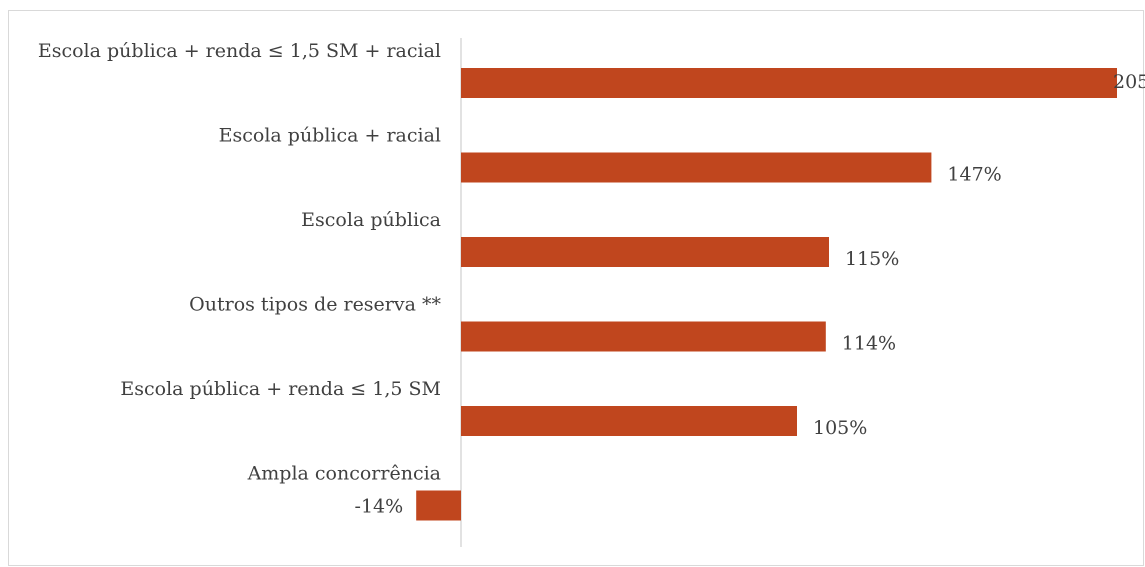 This screenshot has height=567, width=1145. Describe the element at coordinates (239, 51) in the screenshot. I see `category-label: Escola pública + renda ≤ 1,5 SM + racial` at that location.